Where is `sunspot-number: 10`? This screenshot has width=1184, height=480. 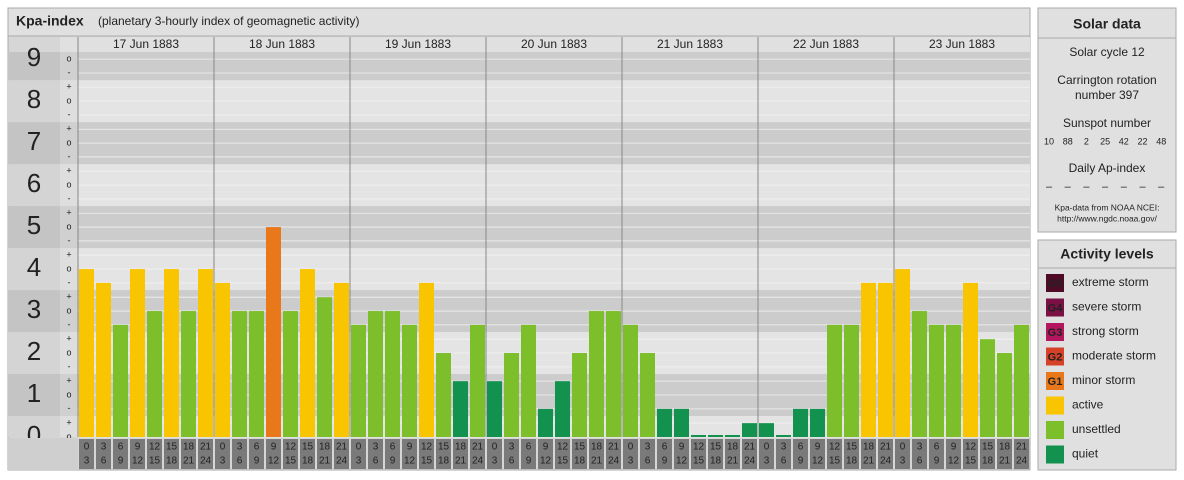
sunspot-number: 10 is located at coordinates (1049, 141).